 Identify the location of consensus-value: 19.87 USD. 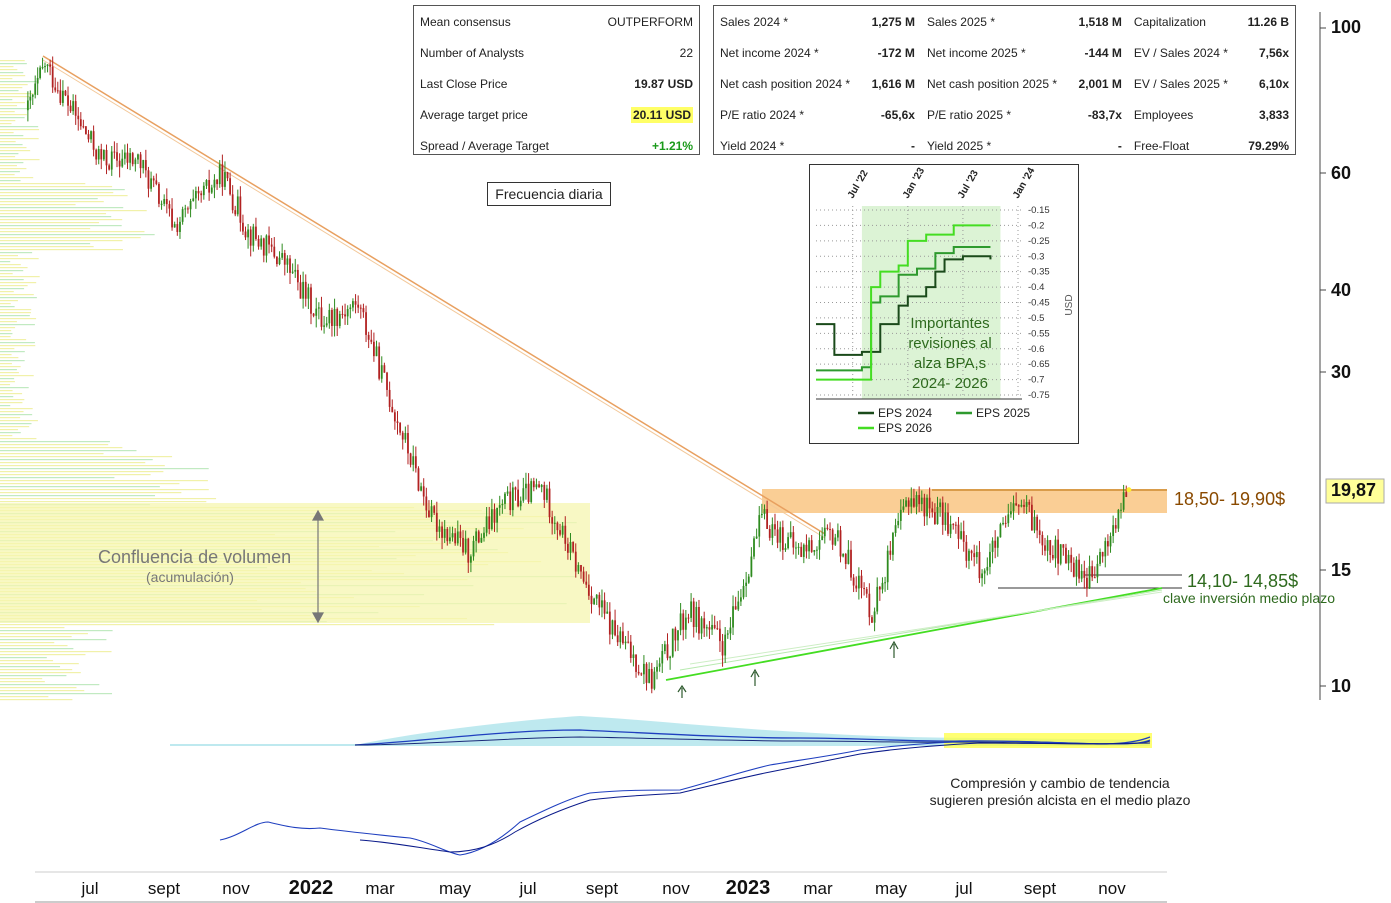
(663, 83).